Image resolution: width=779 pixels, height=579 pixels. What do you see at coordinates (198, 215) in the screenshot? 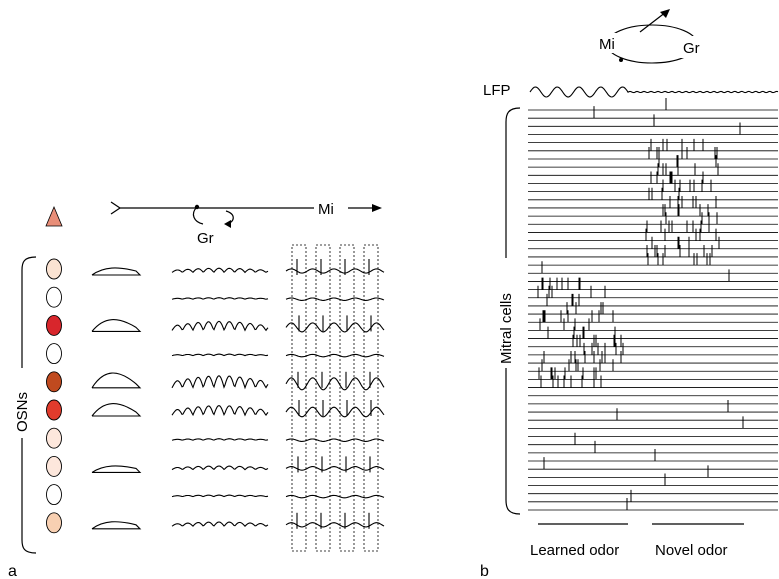
I see `granule-feedback-left` at bounding box center [198, 215].